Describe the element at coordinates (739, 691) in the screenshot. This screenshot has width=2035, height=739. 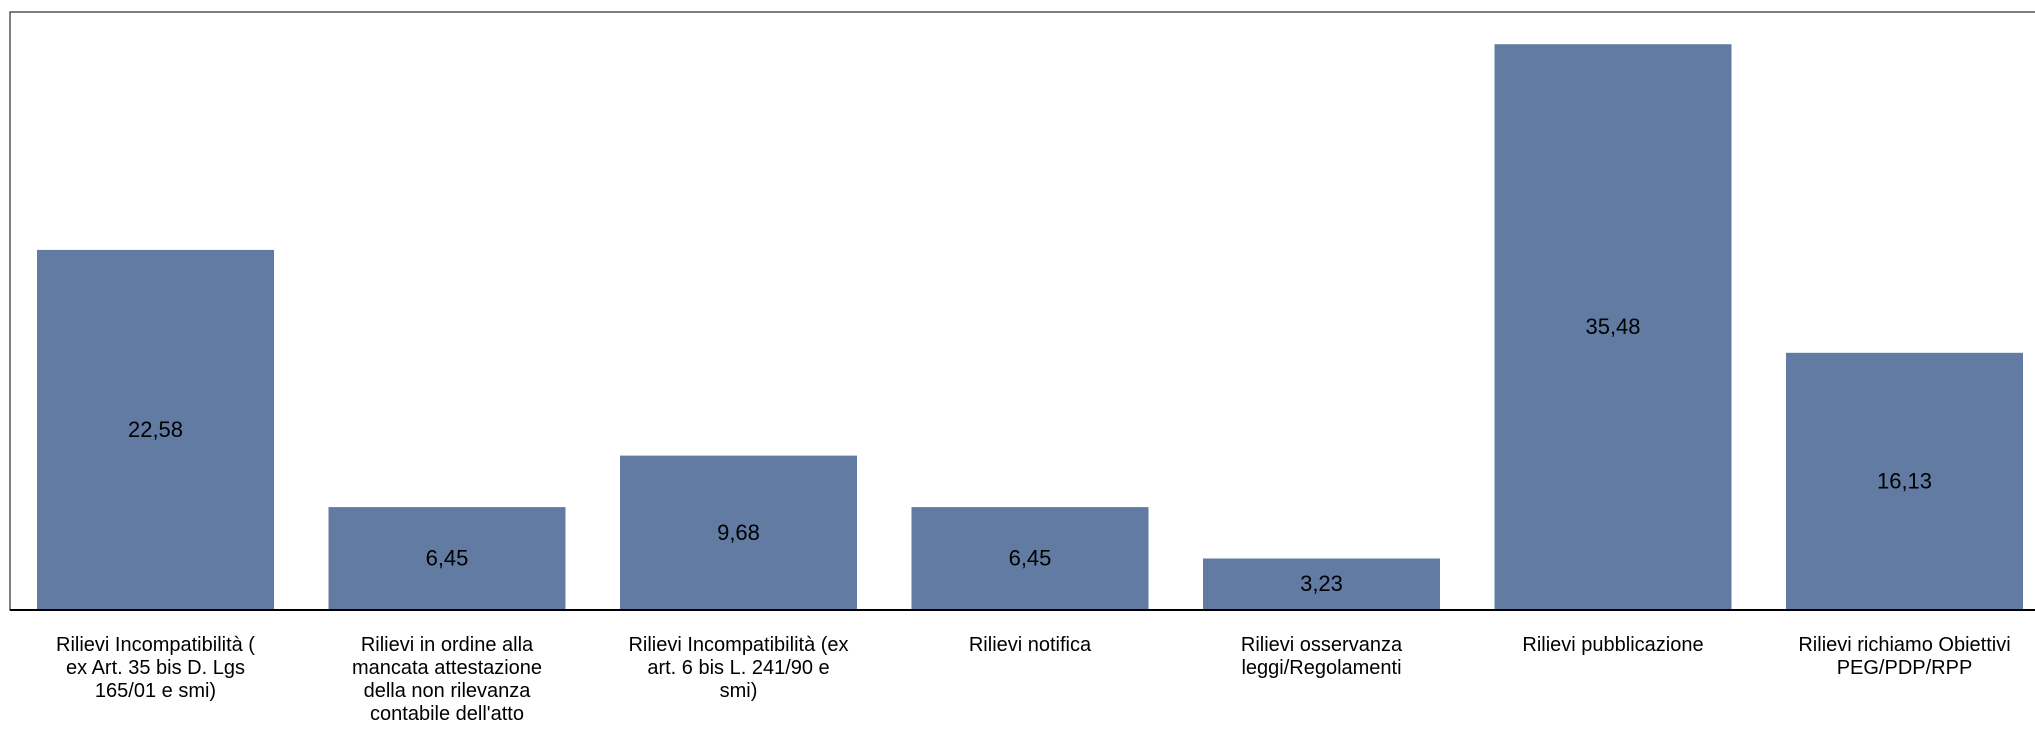
I see `category-label-line: smi)` at that location.